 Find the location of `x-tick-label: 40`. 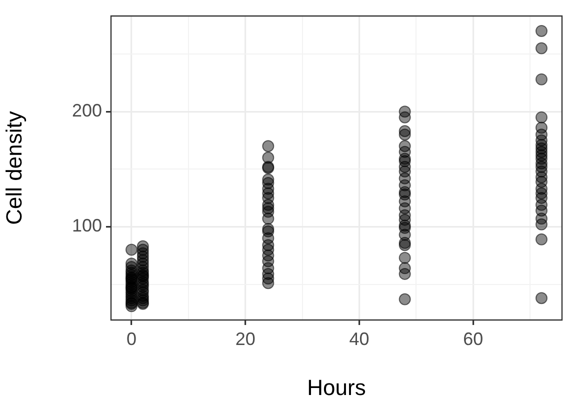

x-tick-label: 40 is located at coordinates (359, 338).